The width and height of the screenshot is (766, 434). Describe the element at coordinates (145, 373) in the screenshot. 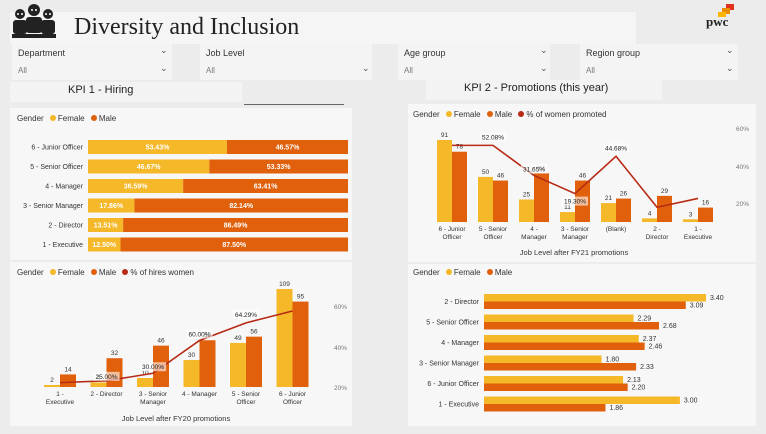

I see `female-data-label: 10` at that location.